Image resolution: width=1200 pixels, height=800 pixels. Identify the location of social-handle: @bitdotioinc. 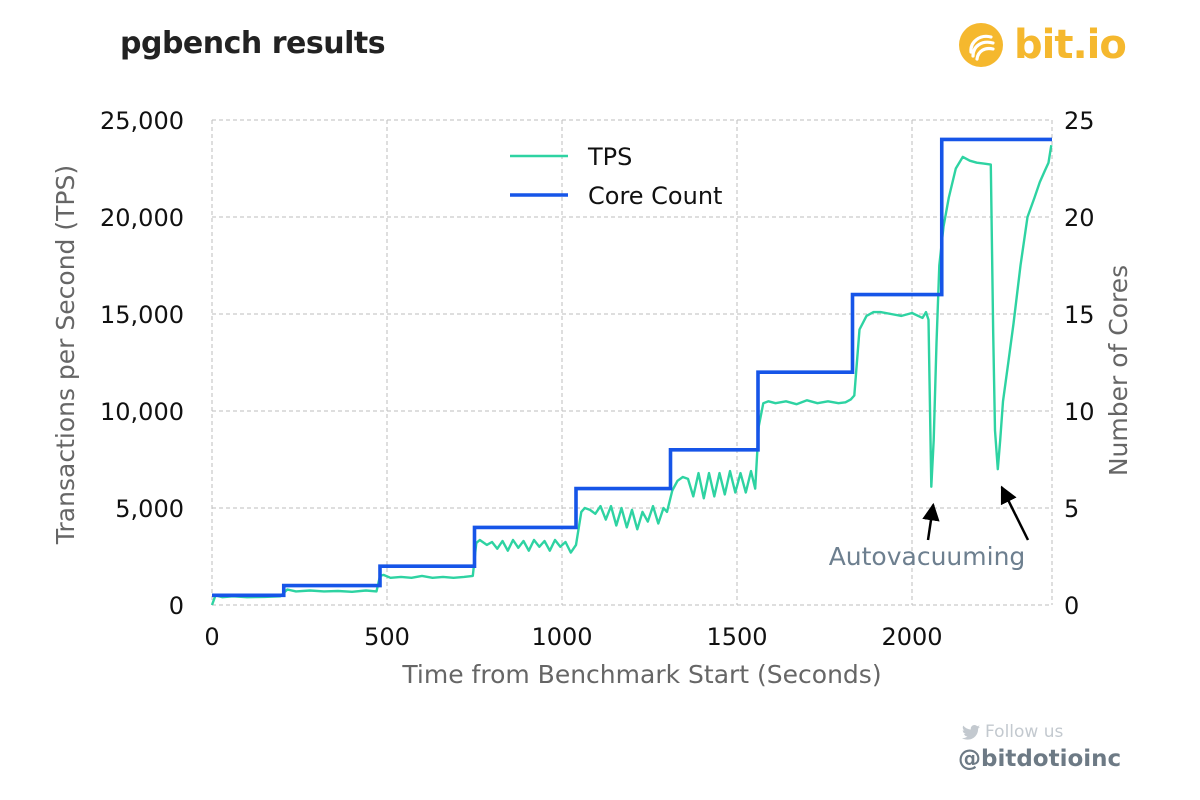
(1040, 759).